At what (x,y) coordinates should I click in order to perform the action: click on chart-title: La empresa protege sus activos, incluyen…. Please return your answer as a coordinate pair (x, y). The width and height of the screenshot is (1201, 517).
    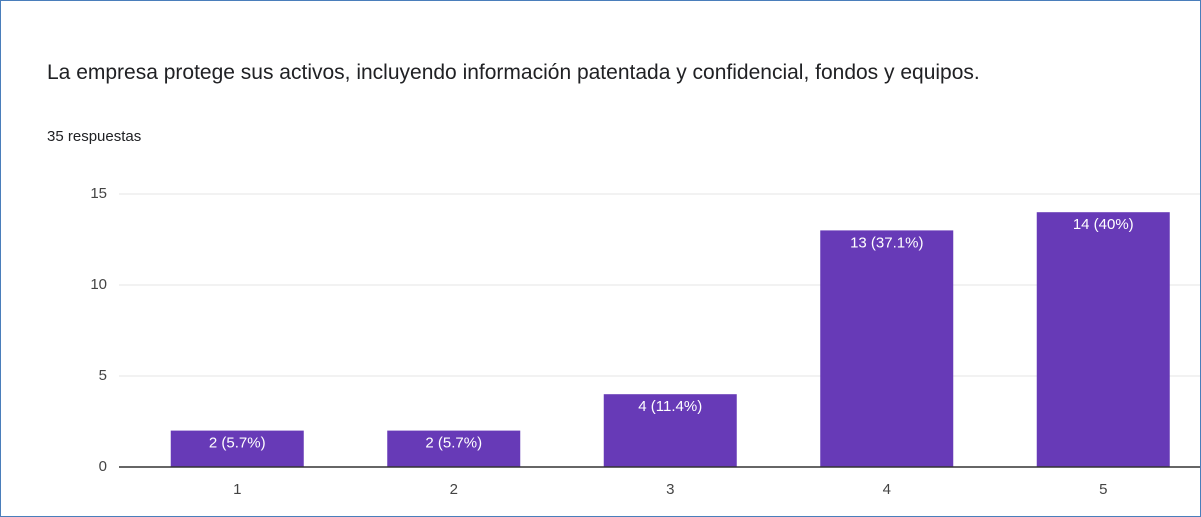
    Looking at the image, I should click on (513, 72).